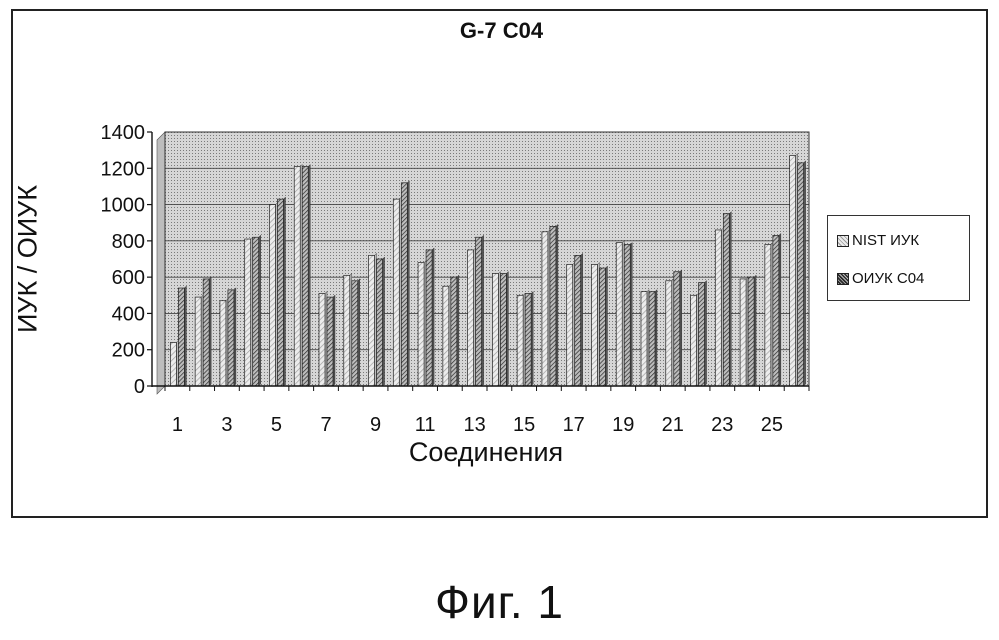  What do you see at coordinates (843, 279) in the screenshot?
I see `legend-swatch-oiuk` at bounding box center [843, 279].